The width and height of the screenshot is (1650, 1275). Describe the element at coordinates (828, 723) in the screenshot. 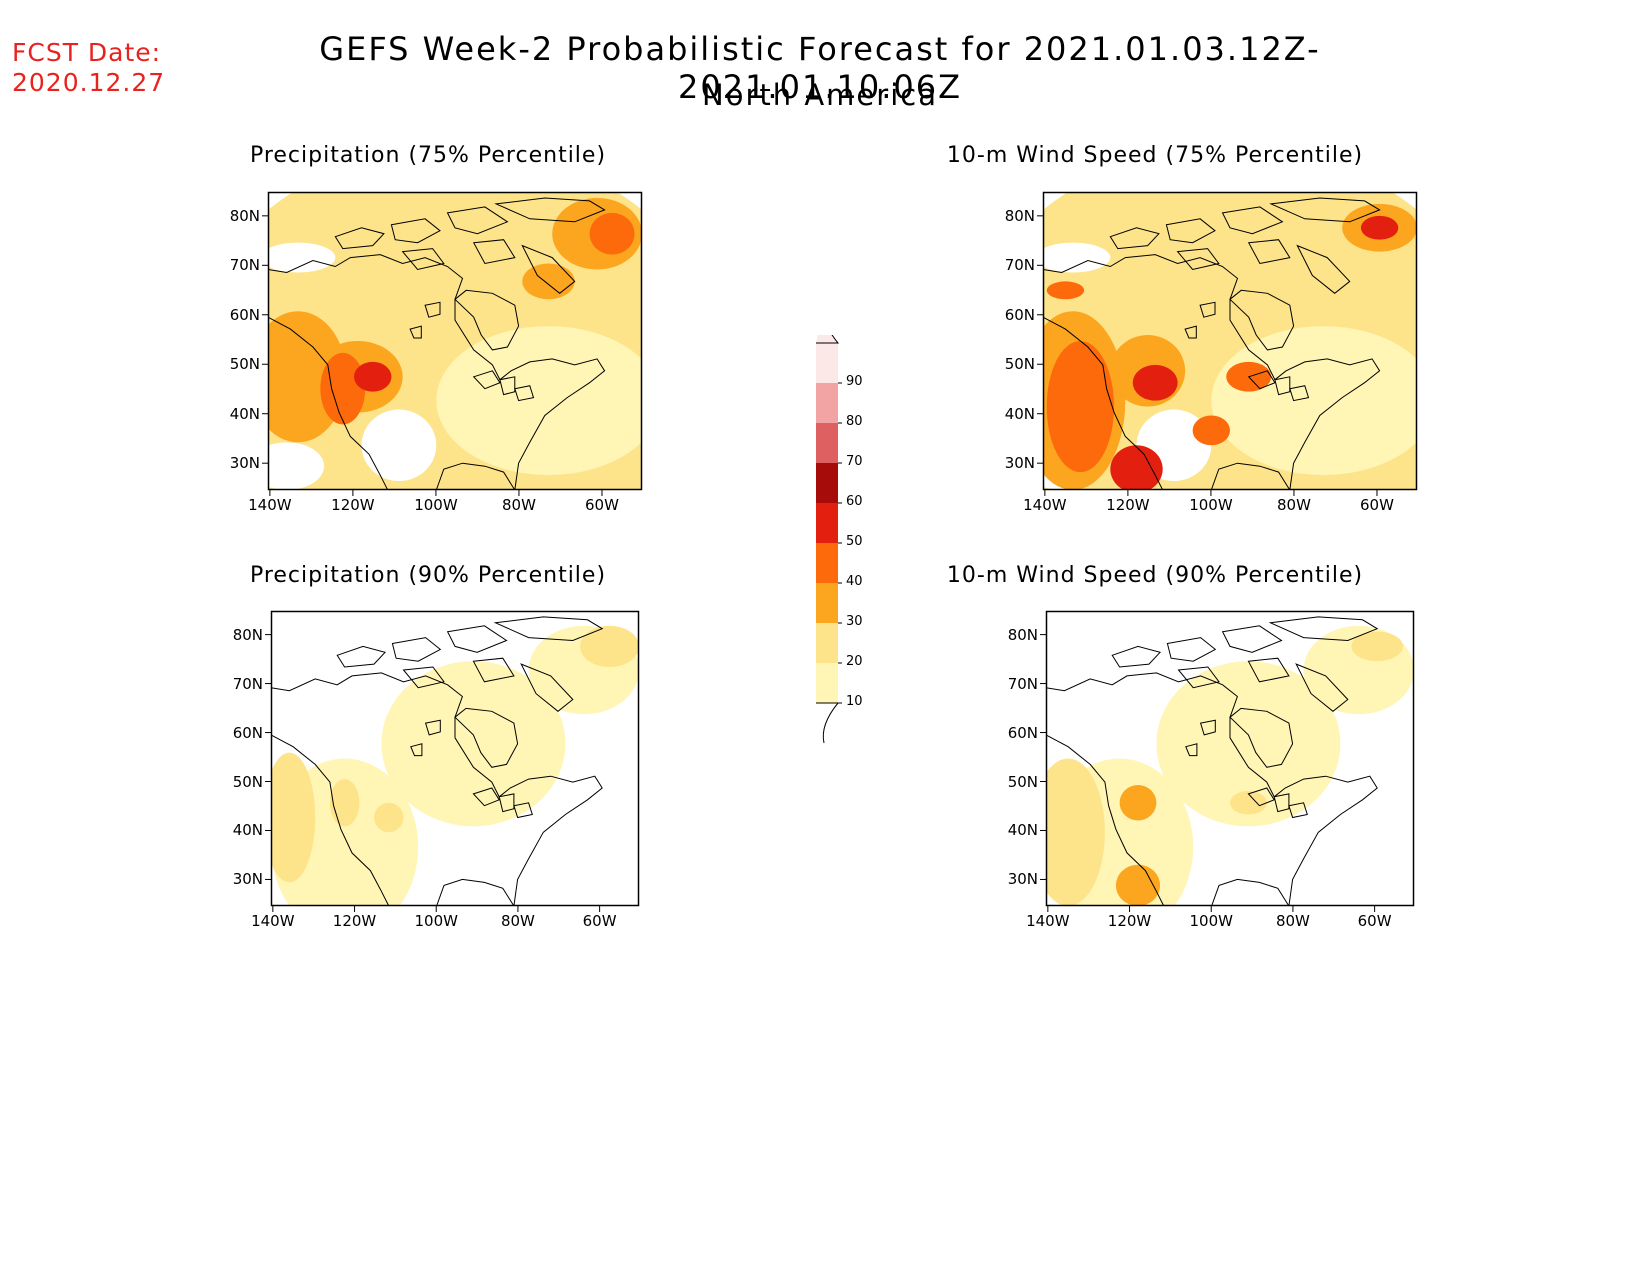

I see `colorbar-bottom-cap` at that location.